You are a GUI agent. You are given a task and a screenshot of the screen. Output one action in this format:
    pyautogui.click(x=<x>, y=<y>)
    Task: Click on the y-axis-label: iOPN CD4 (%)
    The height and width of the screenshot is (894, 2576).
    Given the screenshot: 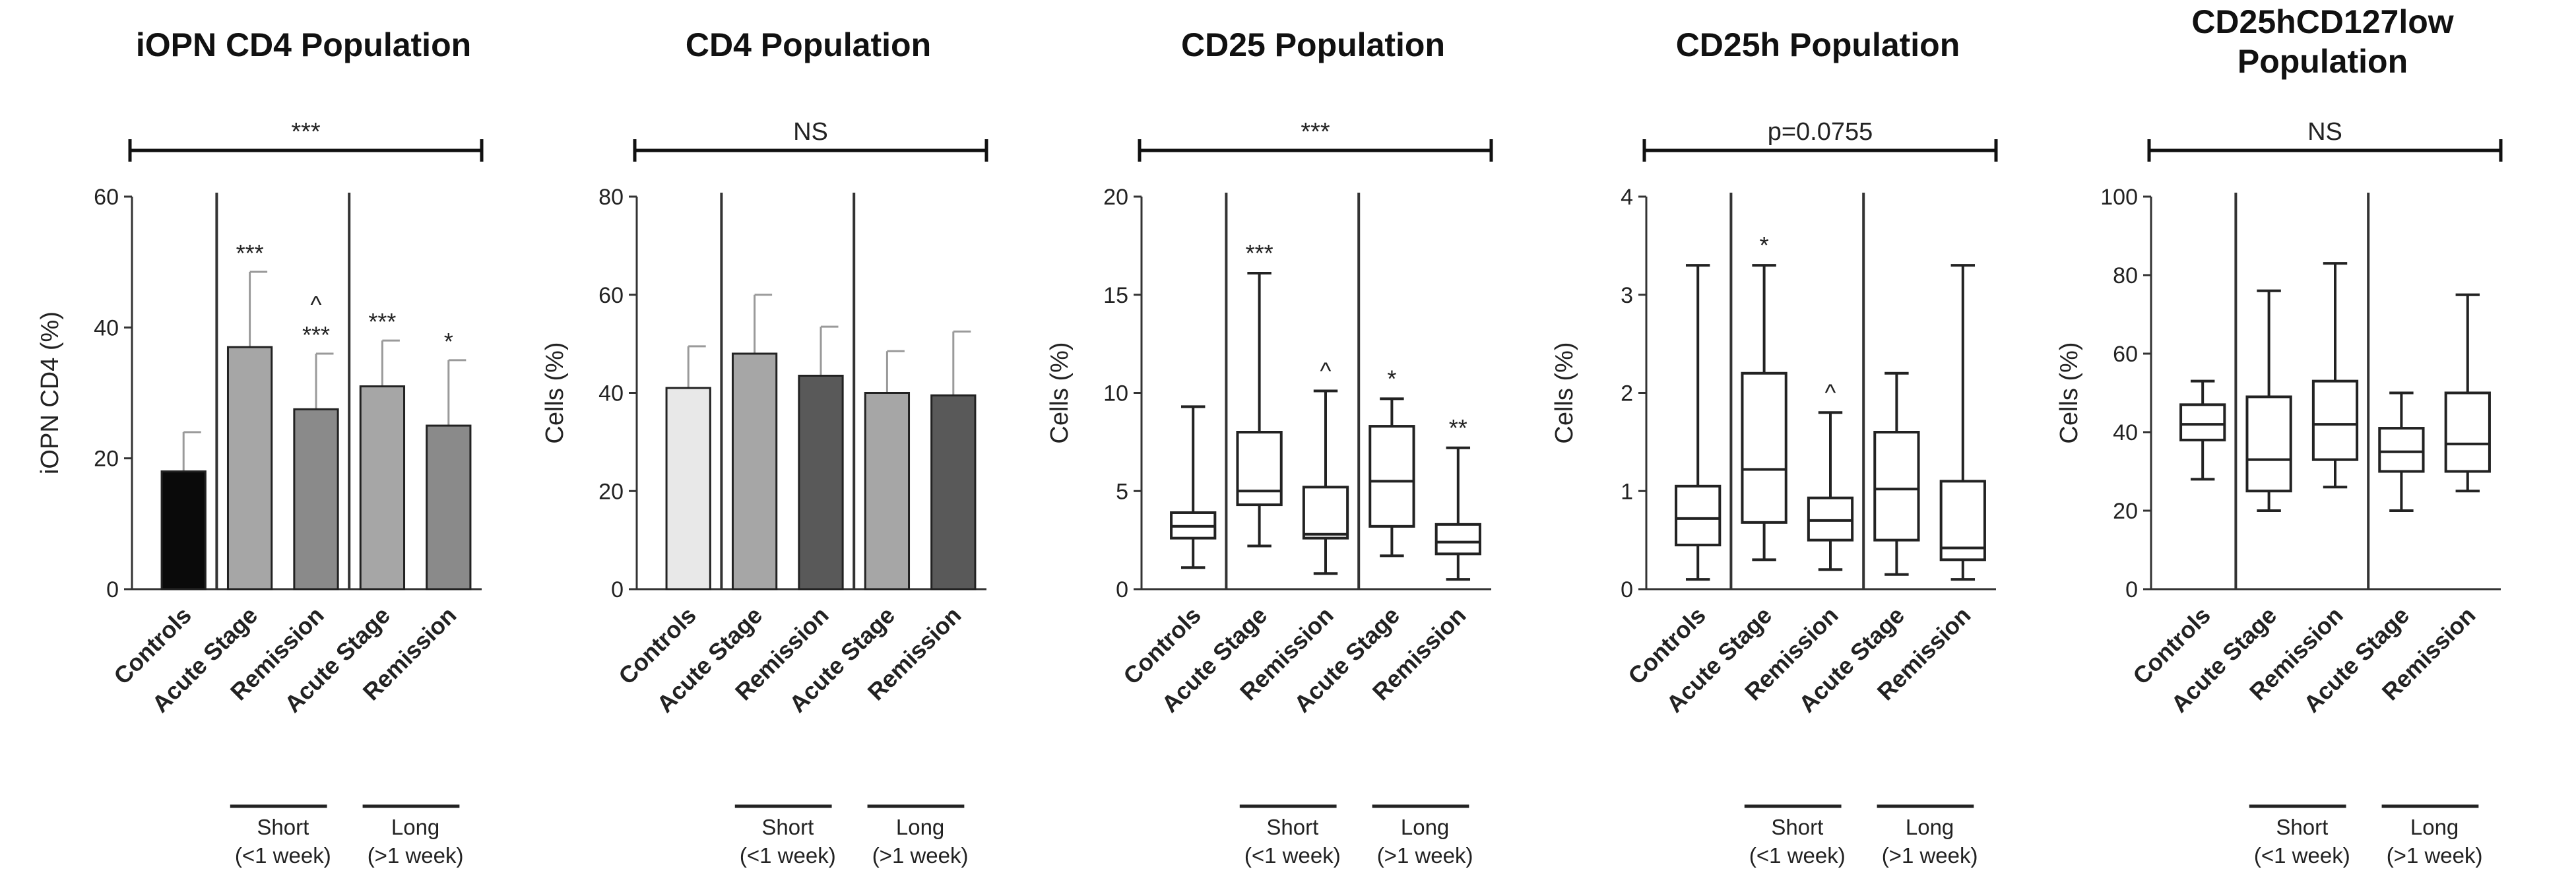 What is the action you would take?
    pyautogui.click(x=50, y=392)
    